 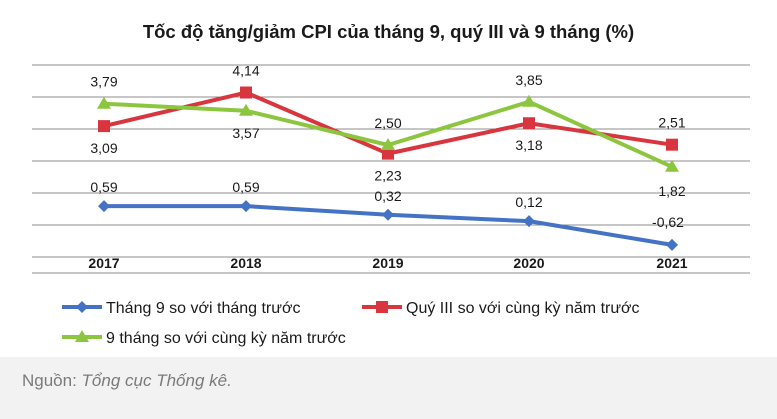 I want to click on data-point-s0-2017, so click(x=104, y=206).